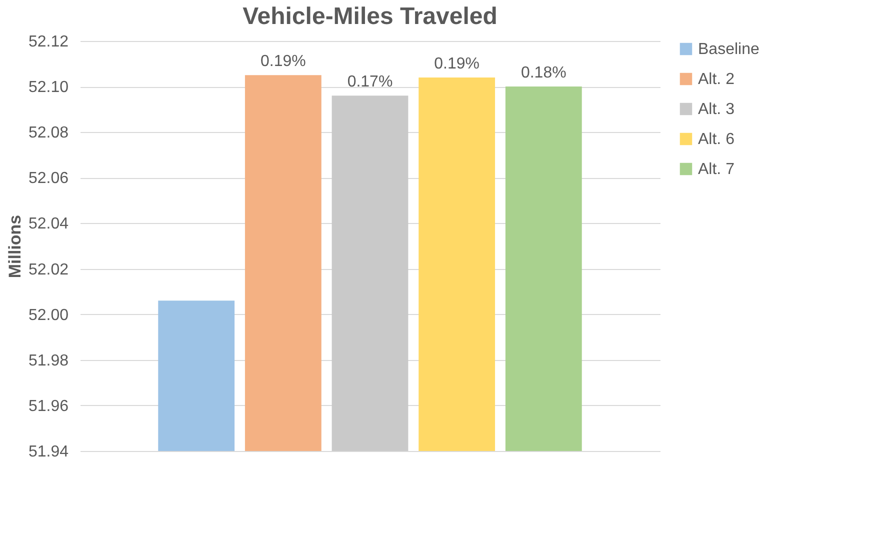 The height and width of the screenshot is (539, 884). What do you see at coordinates (716, 79) in the screenshot?
I see `legend-label: Alt. 2` at bounding box center [716, 79].